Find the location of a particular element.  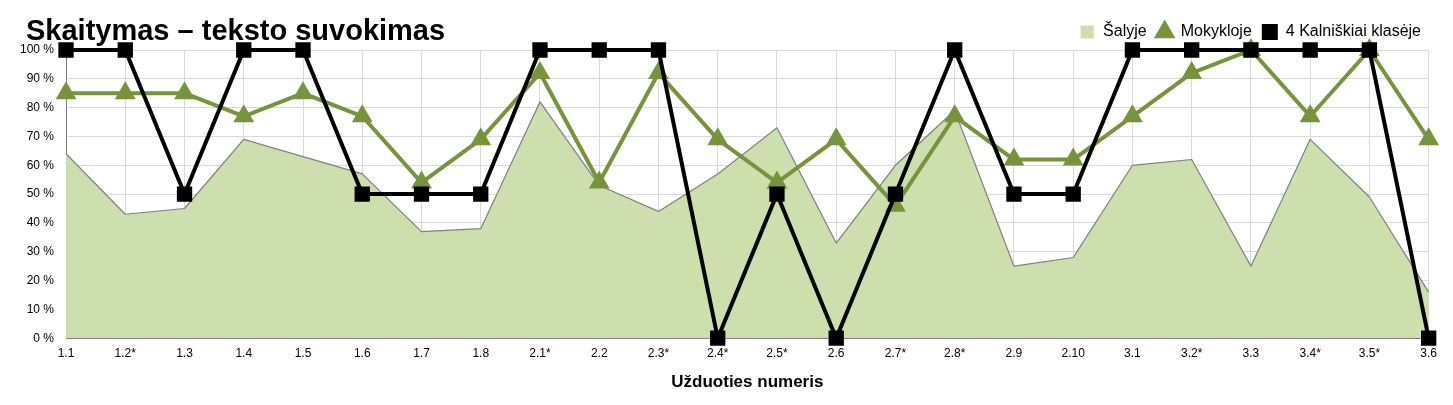

x-tick-label: 1.5 is located at coordinates (303, 352).